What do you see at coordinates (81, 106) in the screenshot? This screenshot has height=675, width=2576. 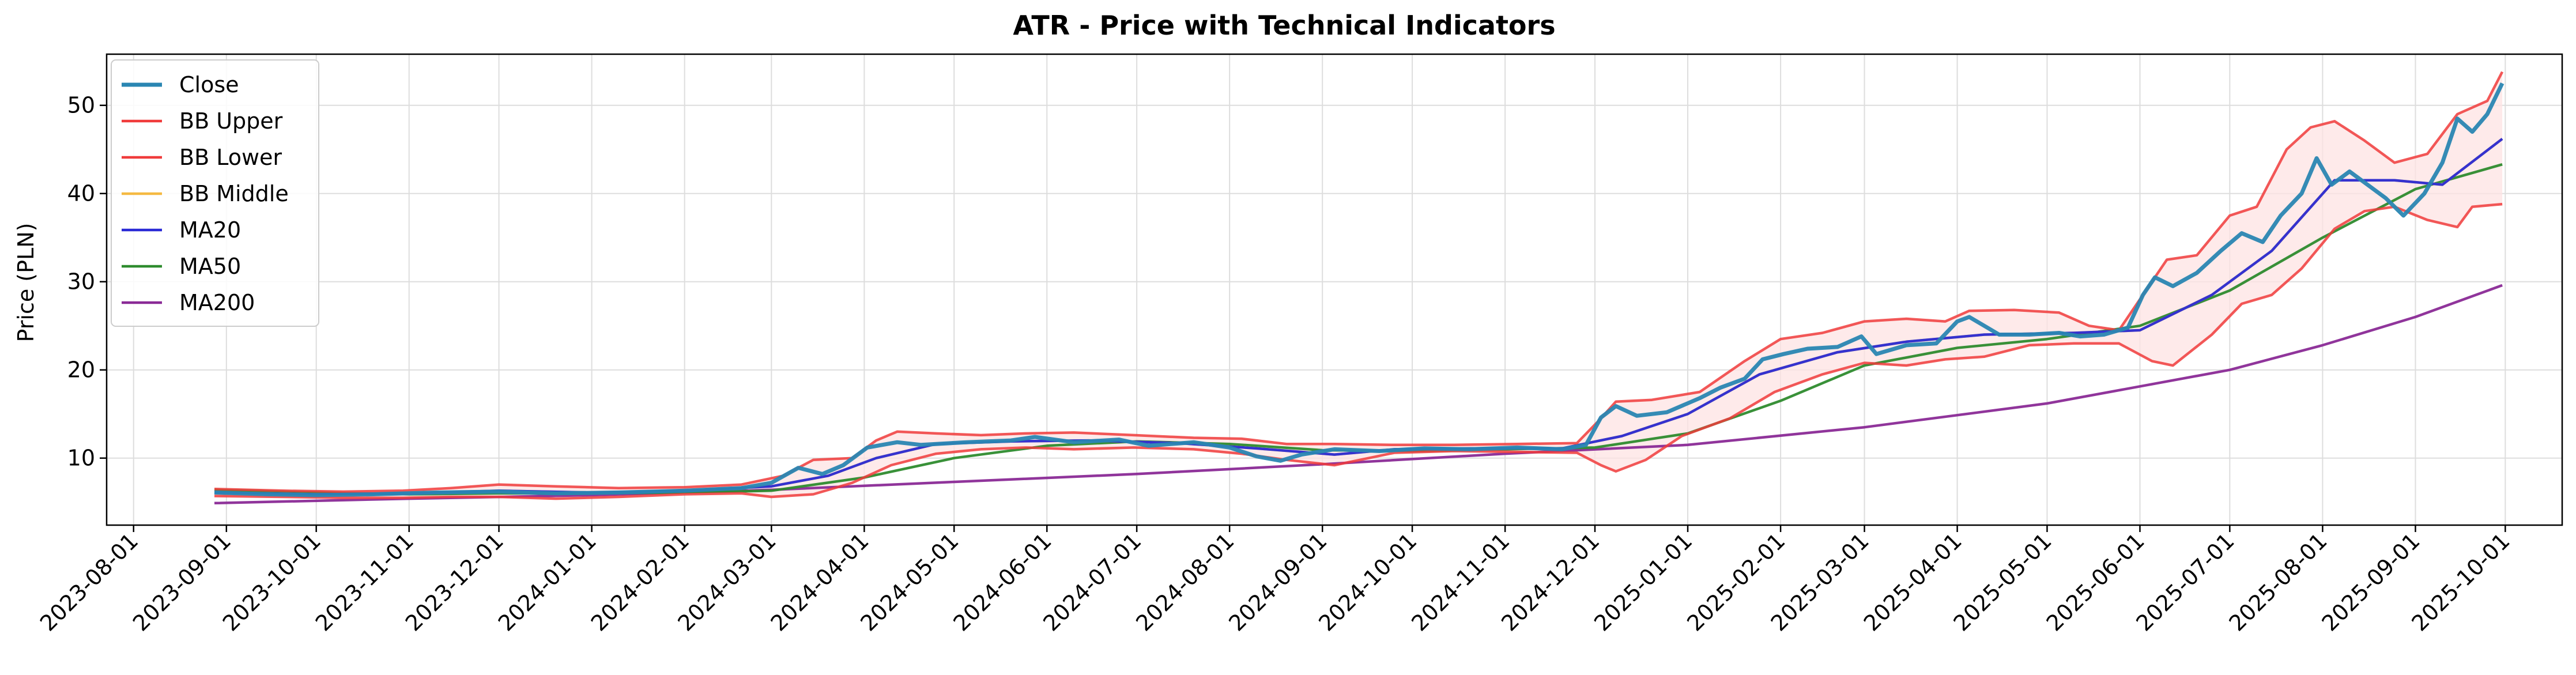 I see `y-tick-label: 50` at bounding box center [81, 106].